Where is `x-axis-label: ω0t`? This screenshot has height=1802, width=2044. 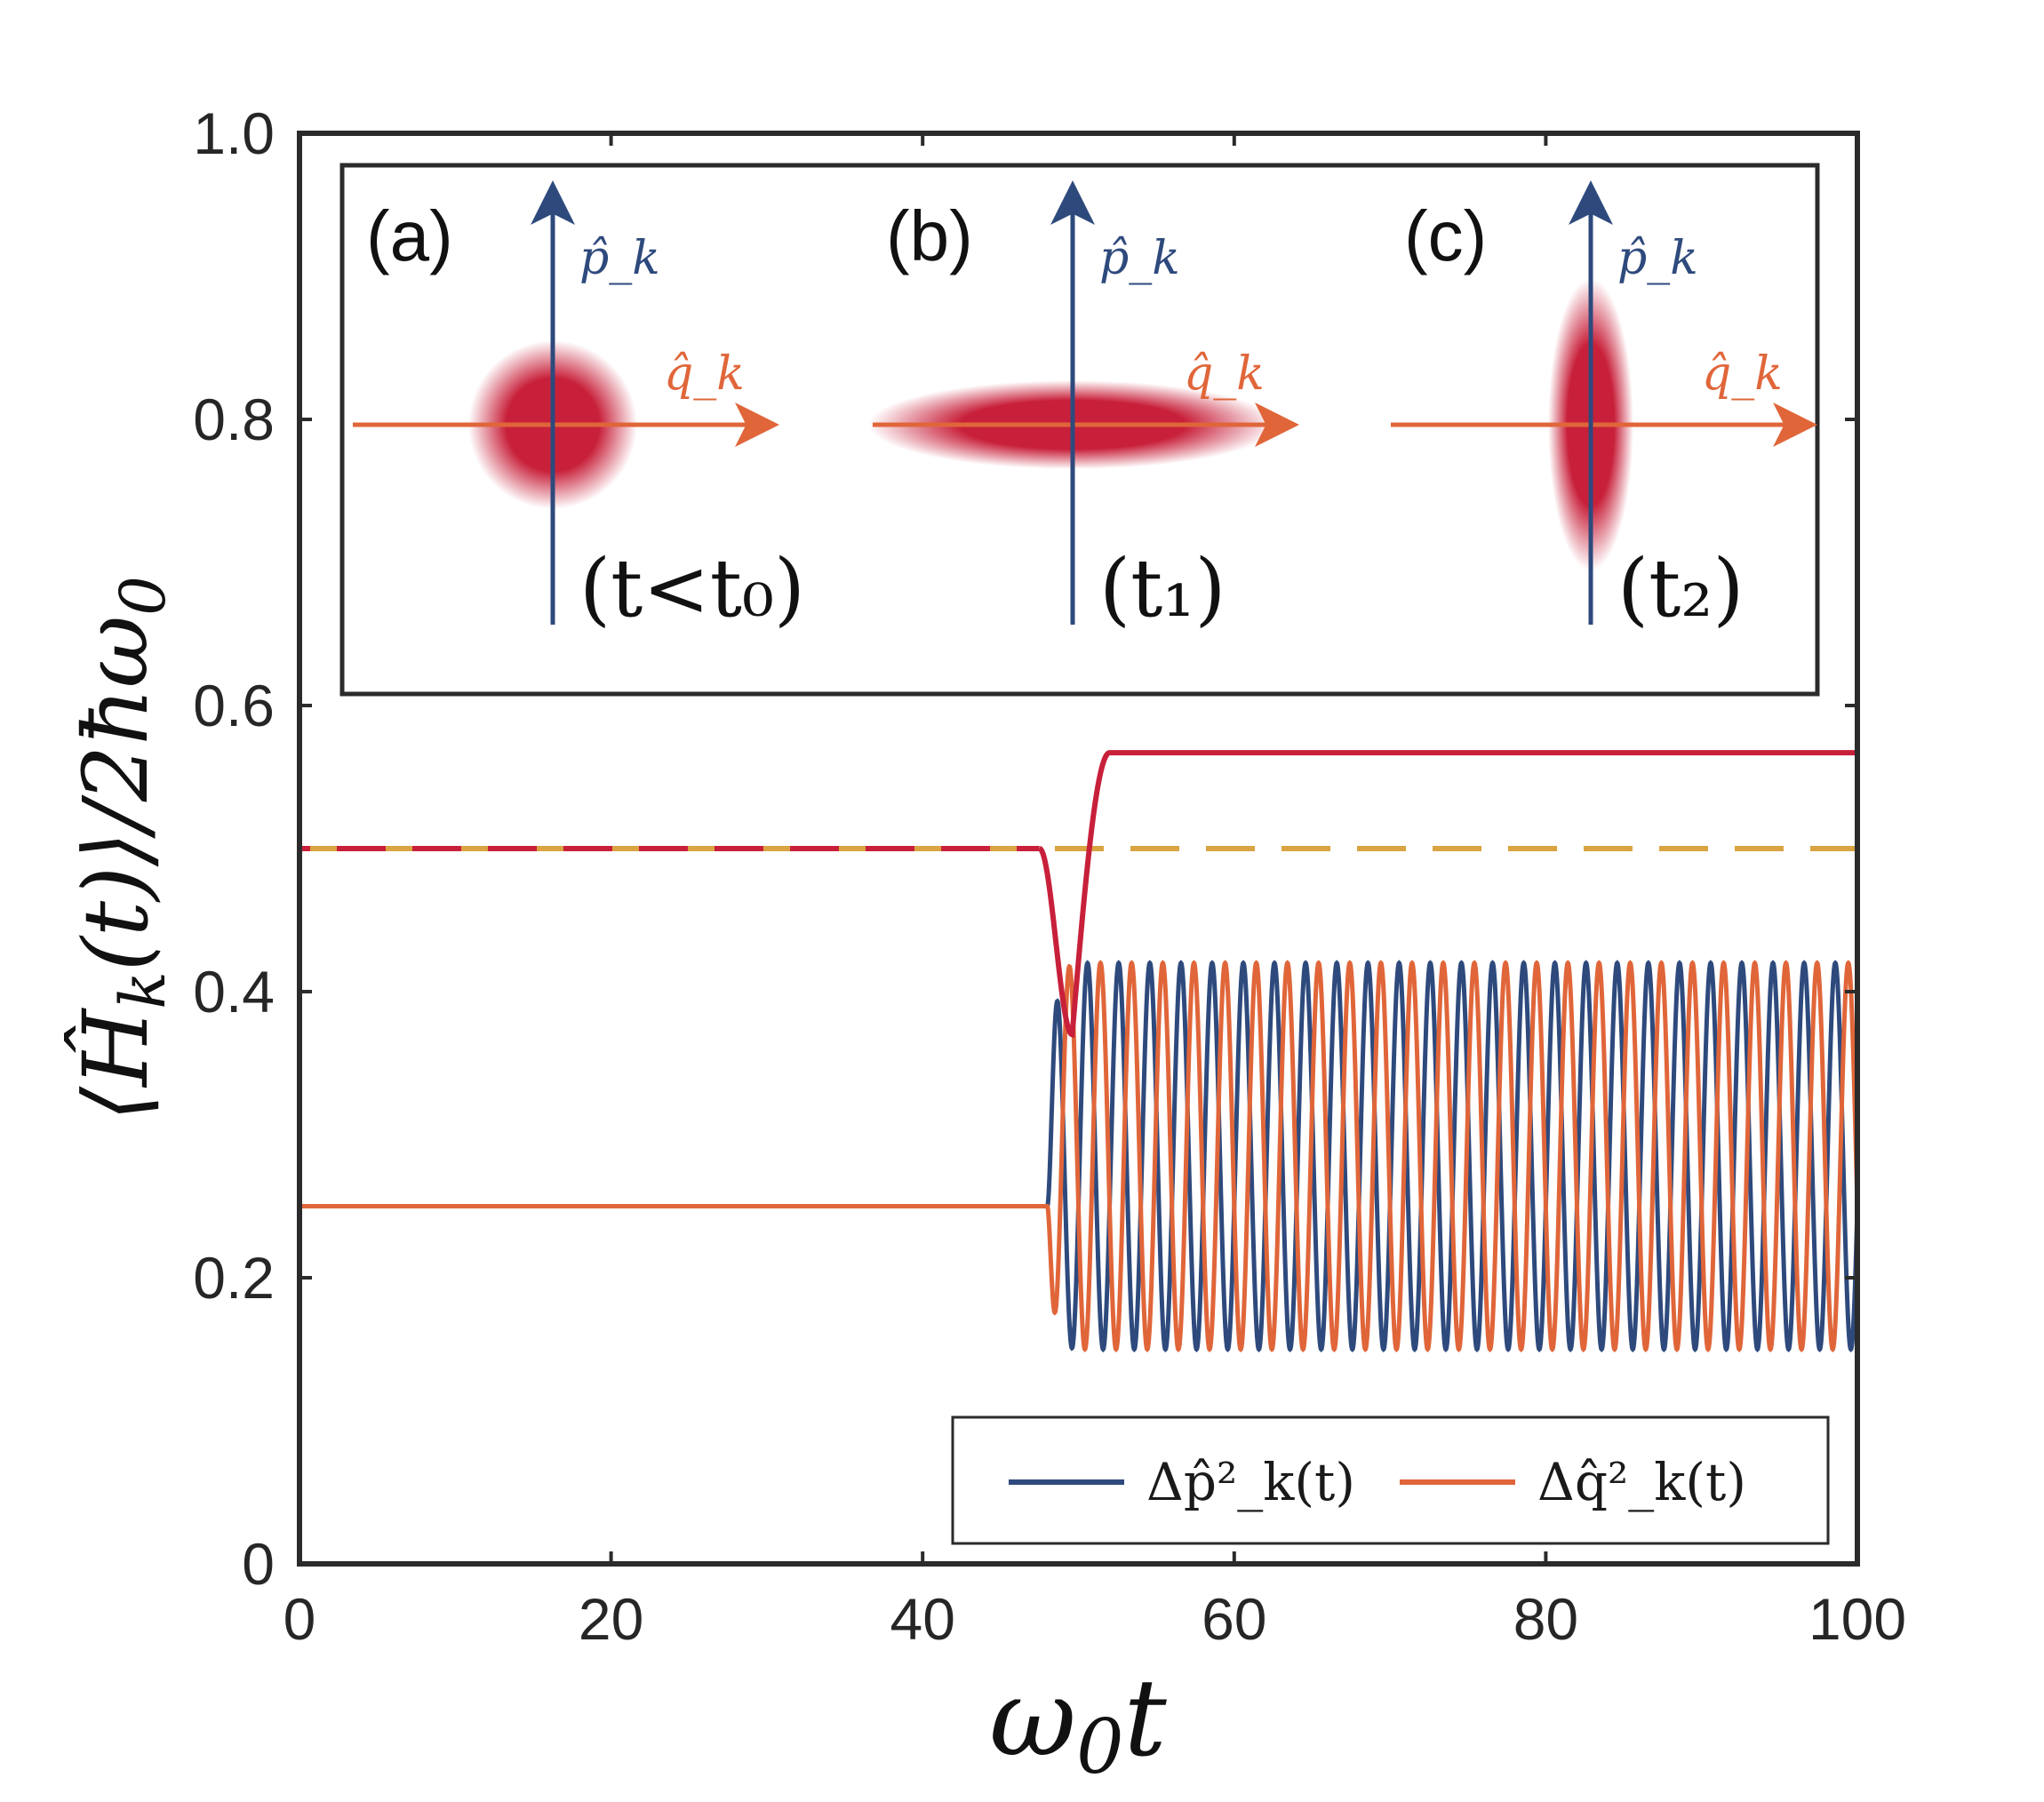 x-axis-label: ω0t is located at coordinates (1078, 1723).